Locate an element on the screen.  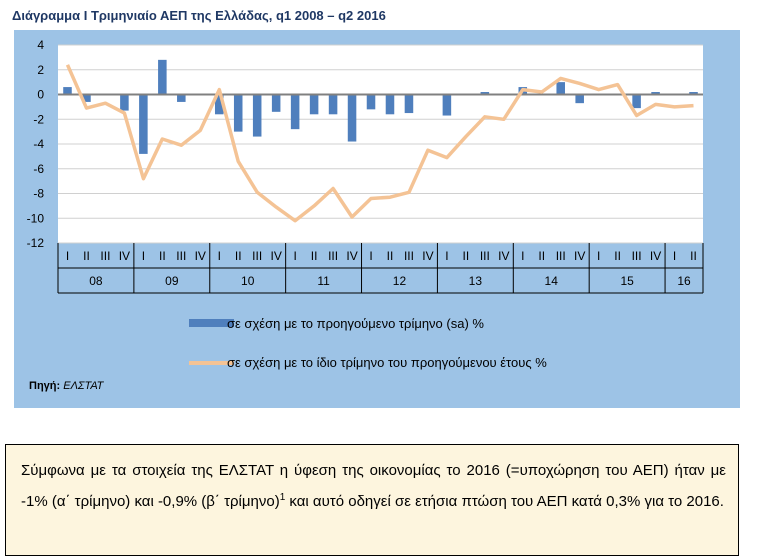
year-label: 16 is located at coordinates (684, 281).